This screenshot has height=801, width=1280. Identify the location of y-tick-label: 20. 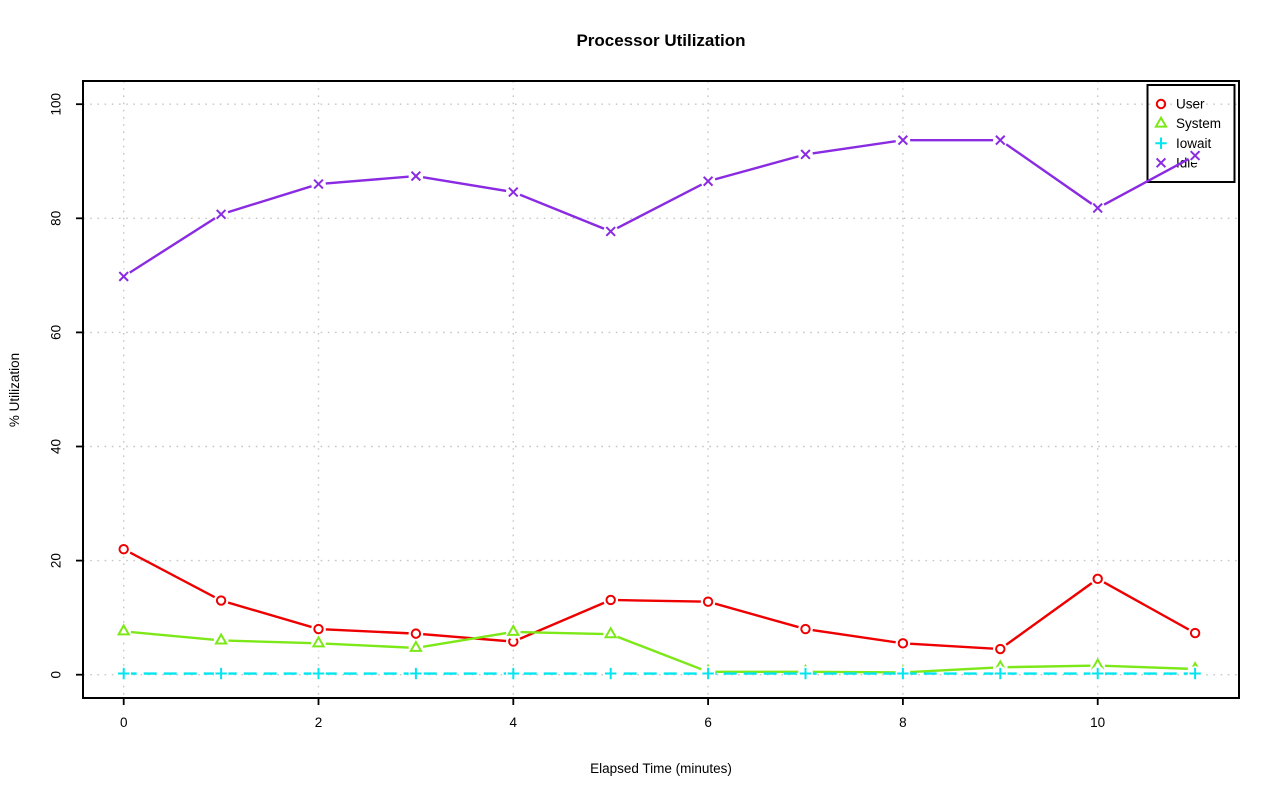
(56, 560).